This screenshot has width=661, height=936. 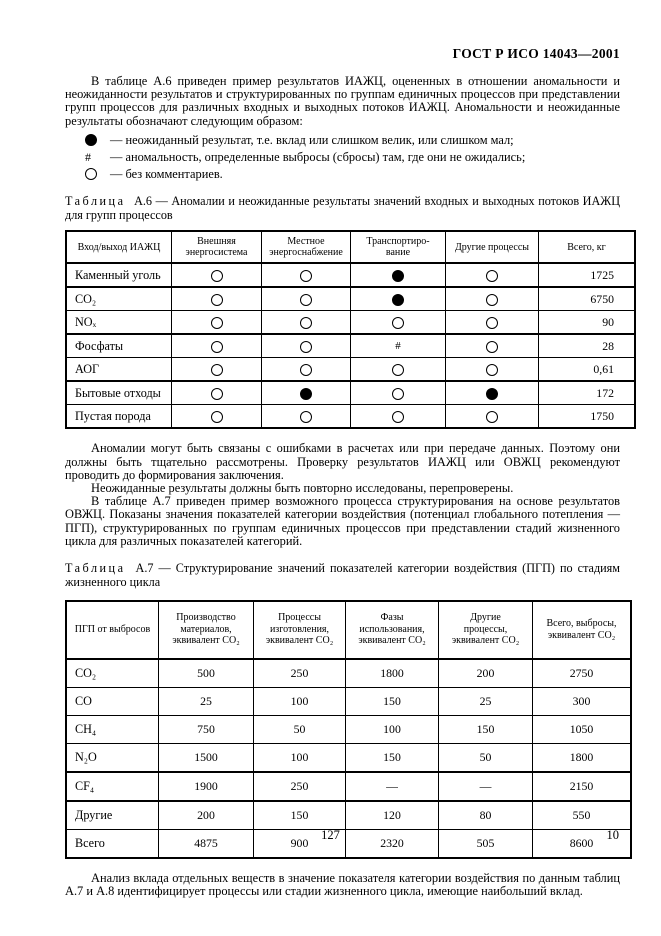 I want to click on total-cell: 0,61, so click(x=587, y=369).